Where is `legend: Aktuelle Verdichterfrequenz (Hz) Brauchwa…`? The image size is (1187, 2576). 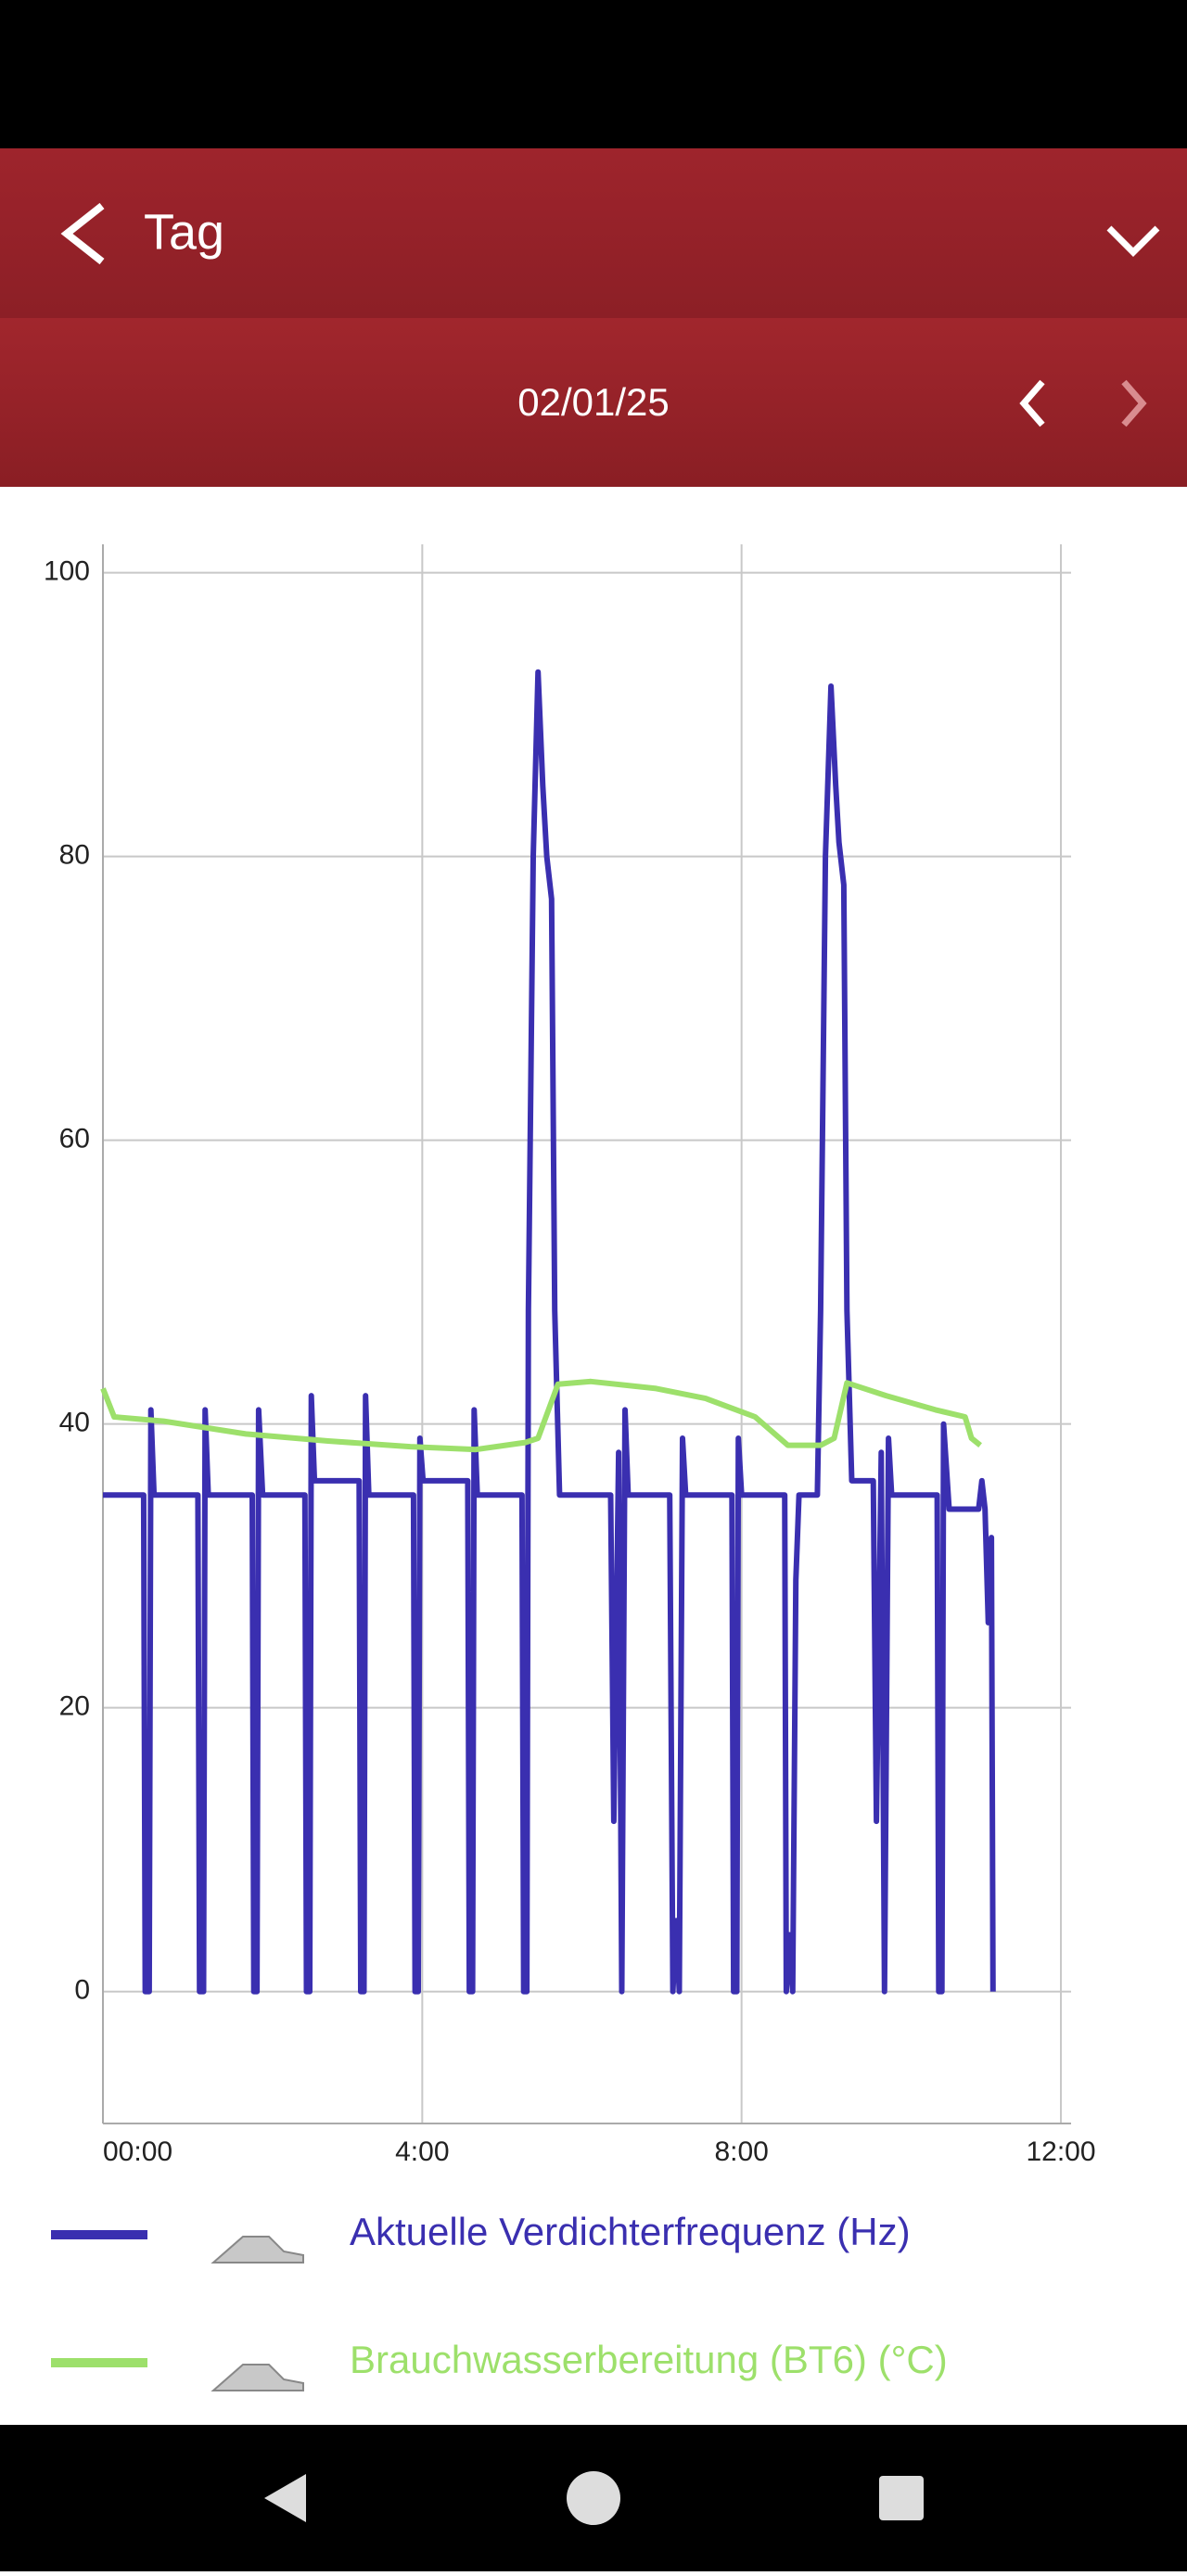
legend: Aktuelle Verdichterfrequenz (Hz) Brauchwa… is located at coordinates (499, 2300).